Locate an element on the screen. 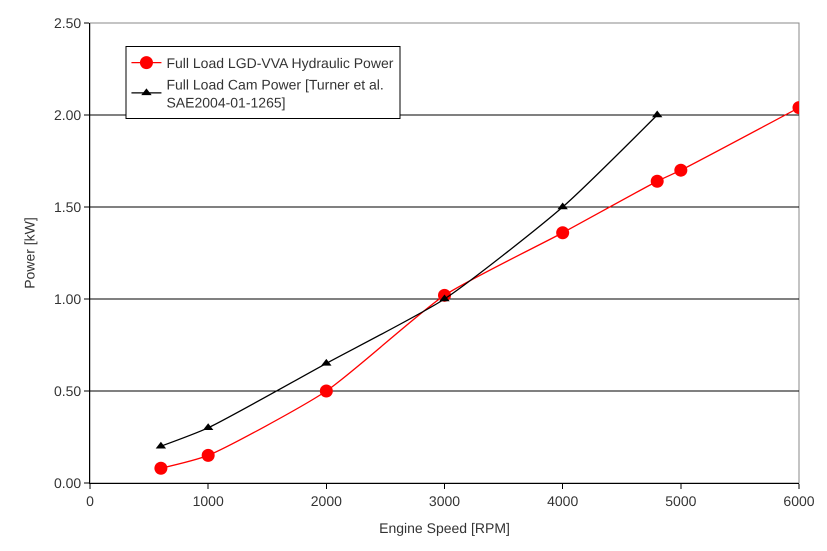  x-tick-label: 4000 is located at coordinates (562, 500).